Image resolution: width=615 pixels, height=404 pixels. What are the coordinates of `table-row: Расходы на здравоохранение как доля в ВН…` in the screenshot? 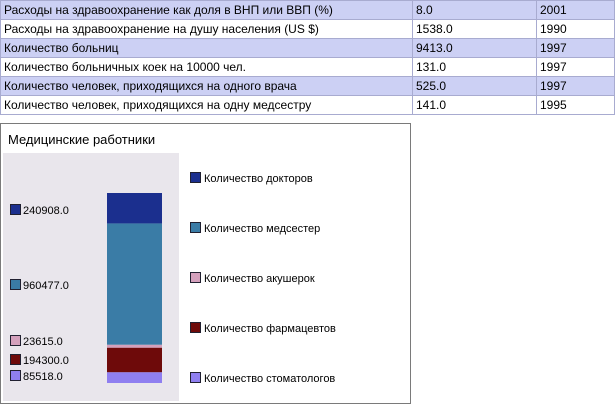 It's located at (307, 10).